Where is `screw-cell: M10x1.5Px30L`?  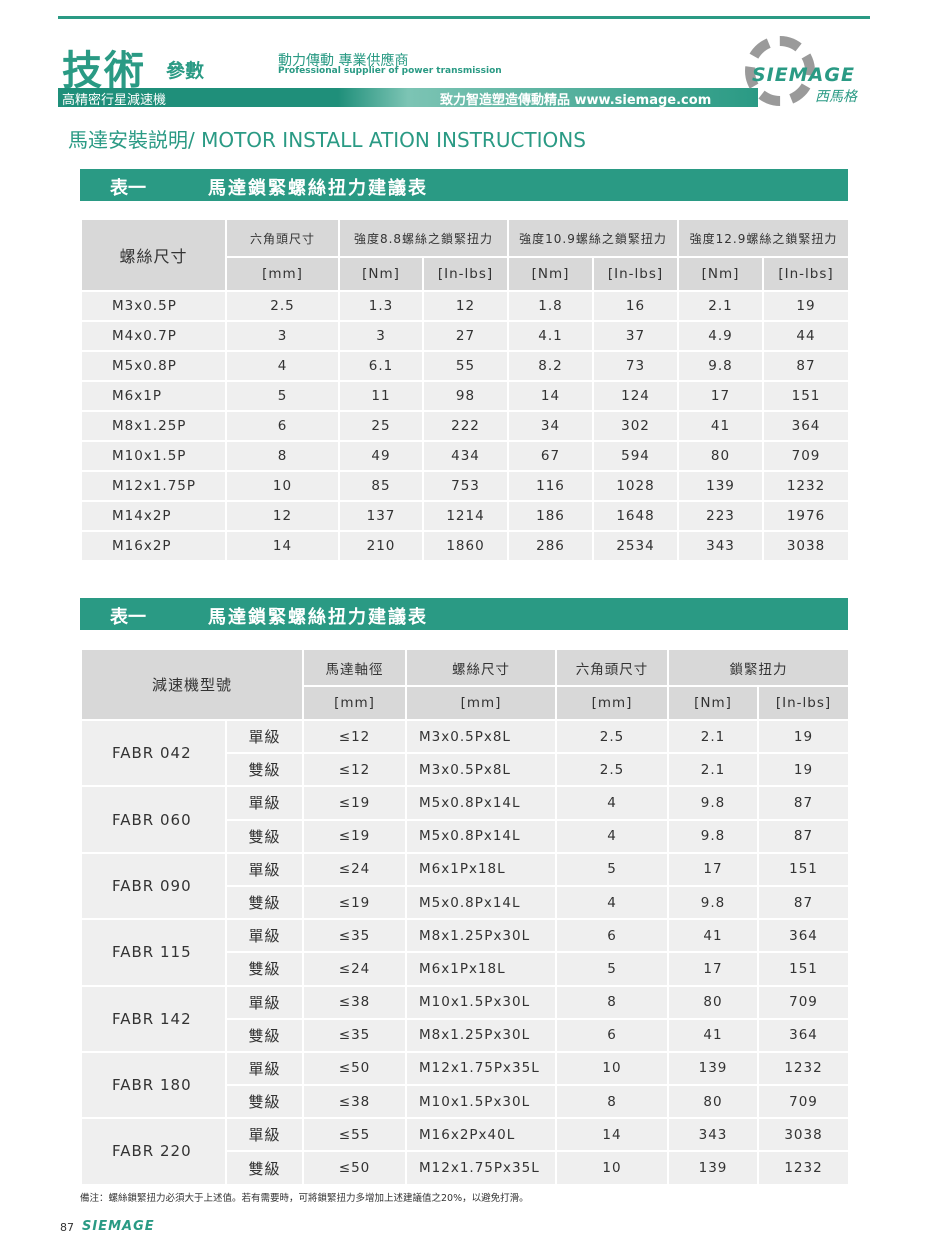 screw-cell: M10x1.5Px30L is located at coordinates (481, 1102).